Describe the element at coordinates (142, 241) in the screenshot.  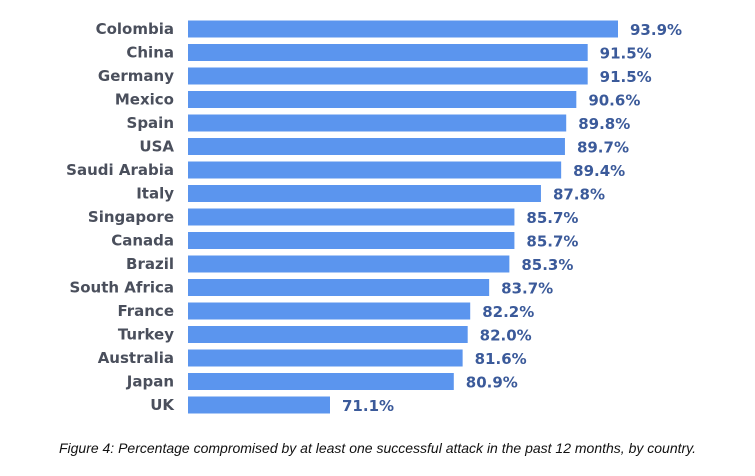
I see `category-label-canada: Canada` at that location.